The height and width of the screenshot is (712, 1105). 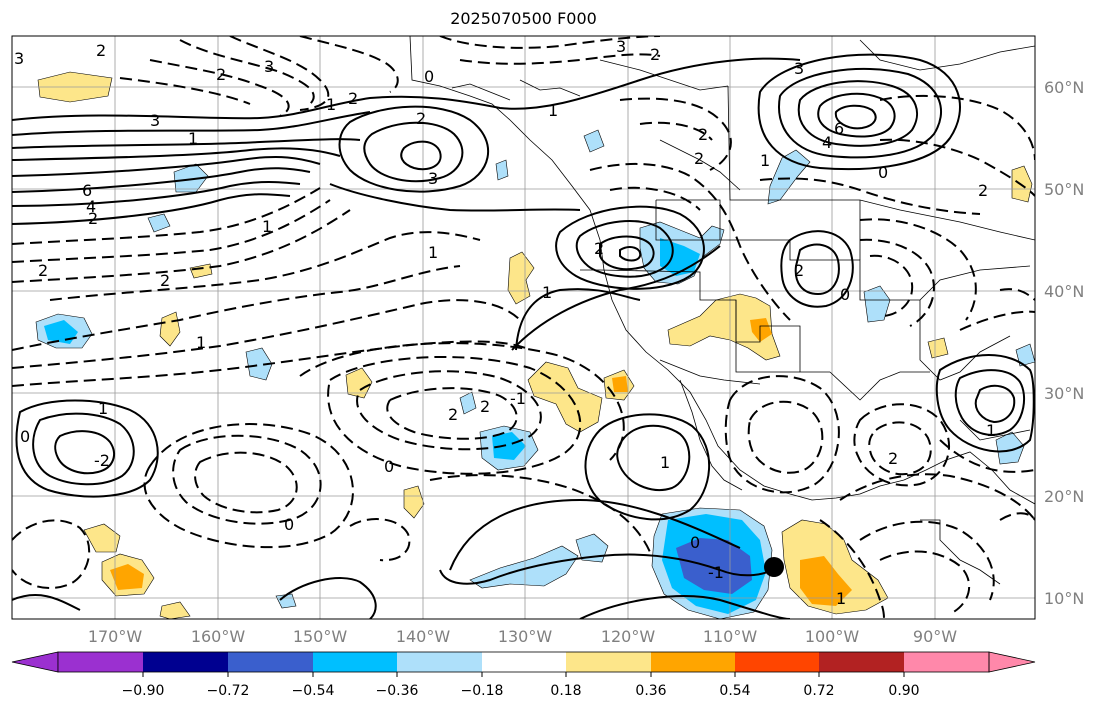 What do you see at coordinates (904, 691) in the screenshot?
I see `colorbar-tick-label: 0.90` at bounding box center [904, 691].